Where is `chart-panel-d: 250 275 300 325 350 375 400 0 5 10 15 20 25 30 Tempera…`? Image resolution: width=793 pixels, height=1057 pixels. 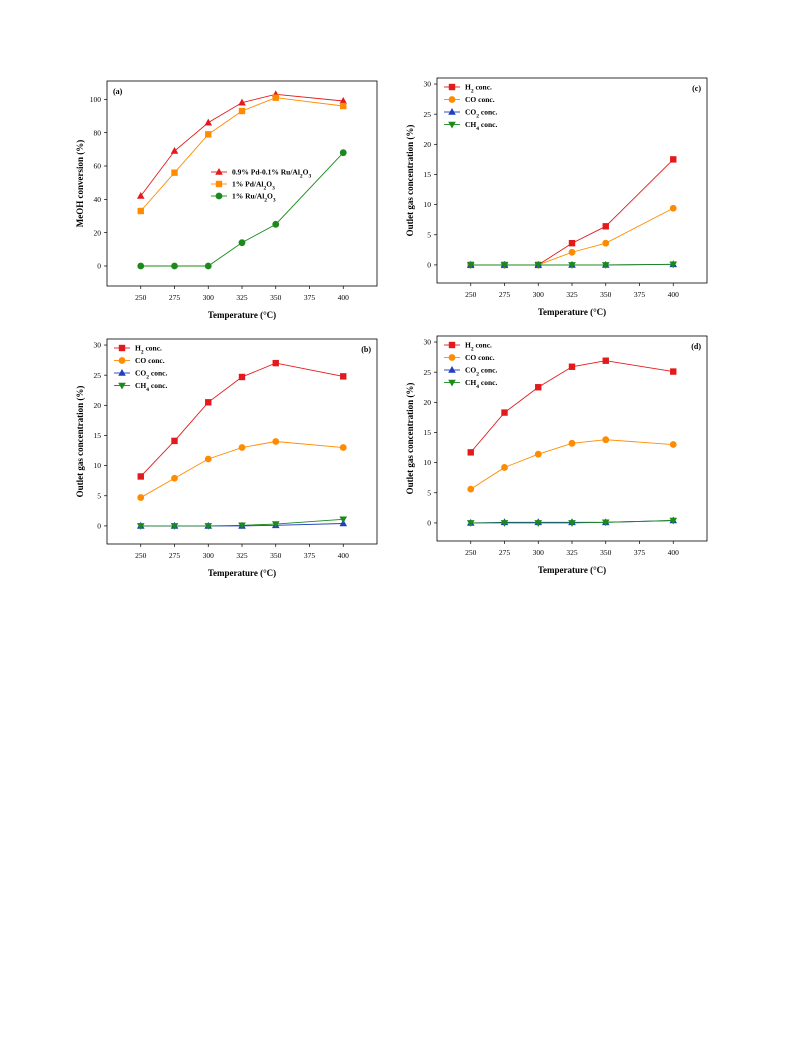 chart-panel-d: 250 275 300 325 350 375 400 0 5 10 15 20 25 30 Tempera… is located at coordinates (560, 457).